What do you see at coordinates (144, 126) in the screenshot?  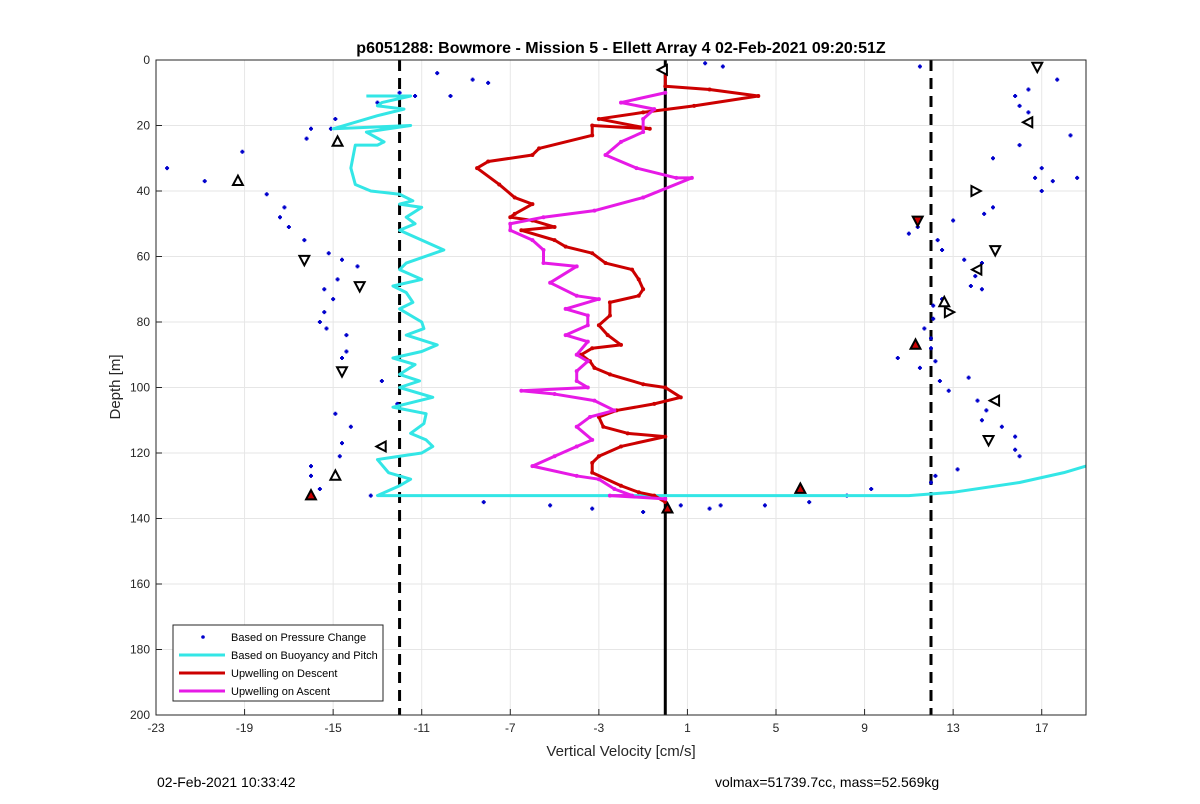 I see `y-tick-label: 20` at bounding box center [144, 126].